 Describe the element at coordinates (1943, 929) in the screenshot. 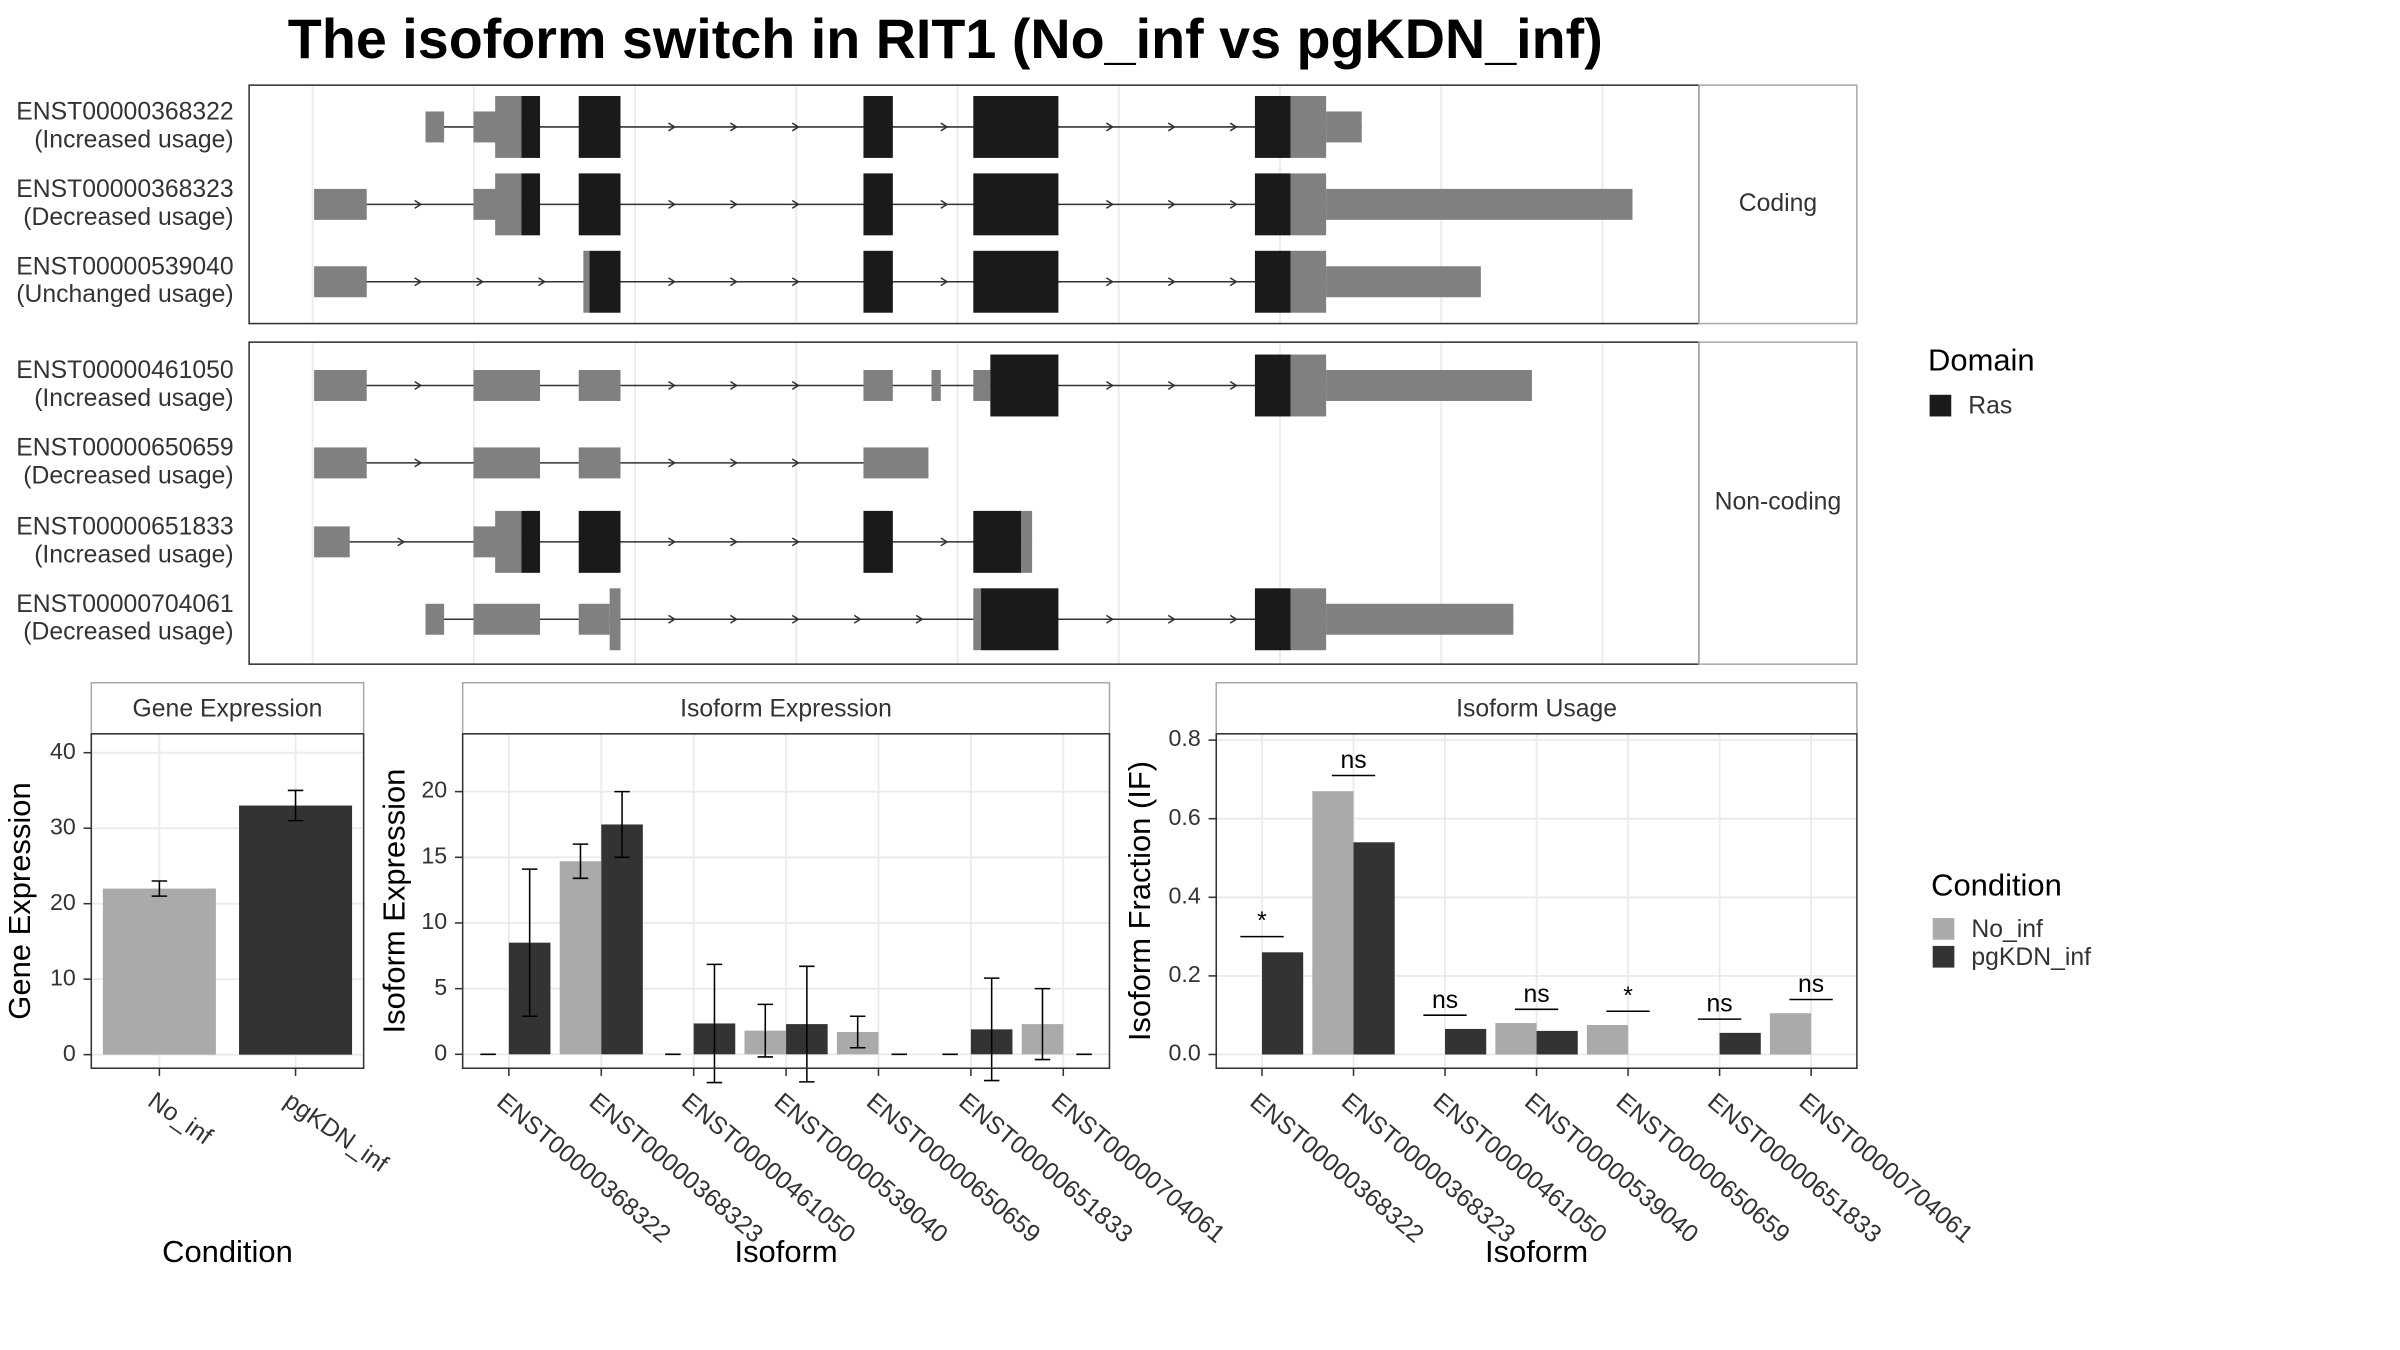

I see `legend-key` at that location.